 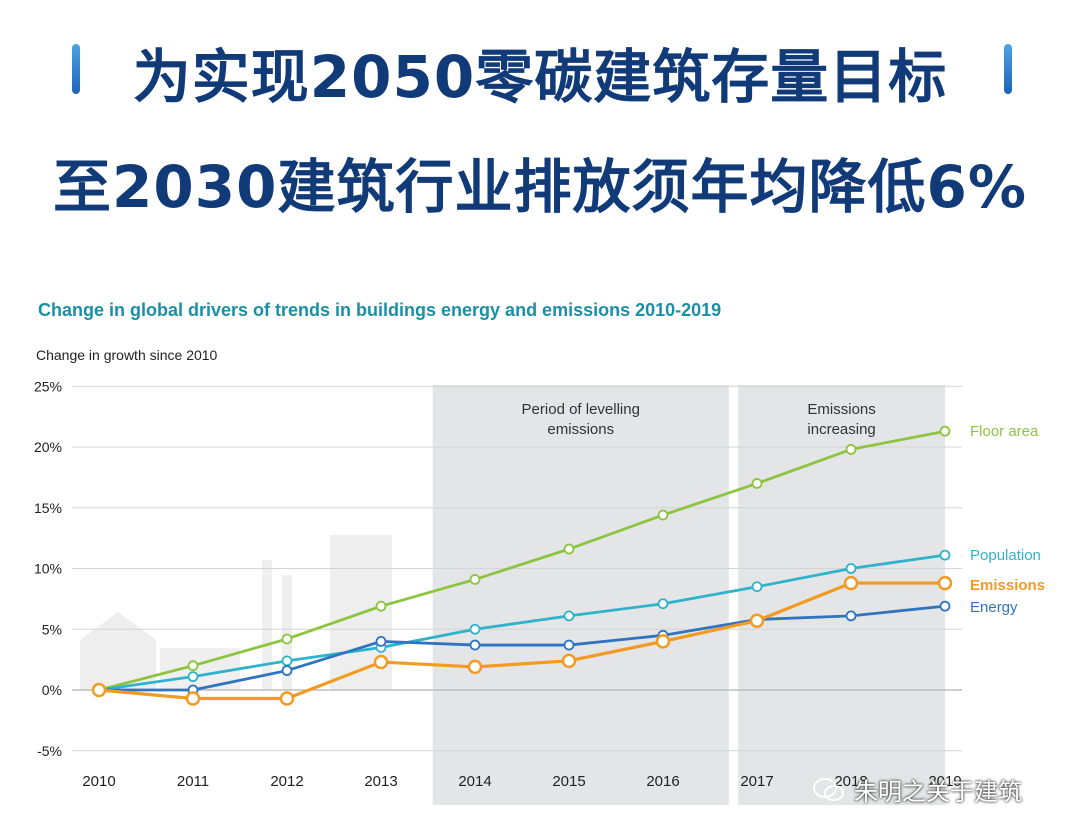 What do you see at coordinates (76, 69) in the screenshot?
I see `headline-left-bar` at bounding box center [76, 69].